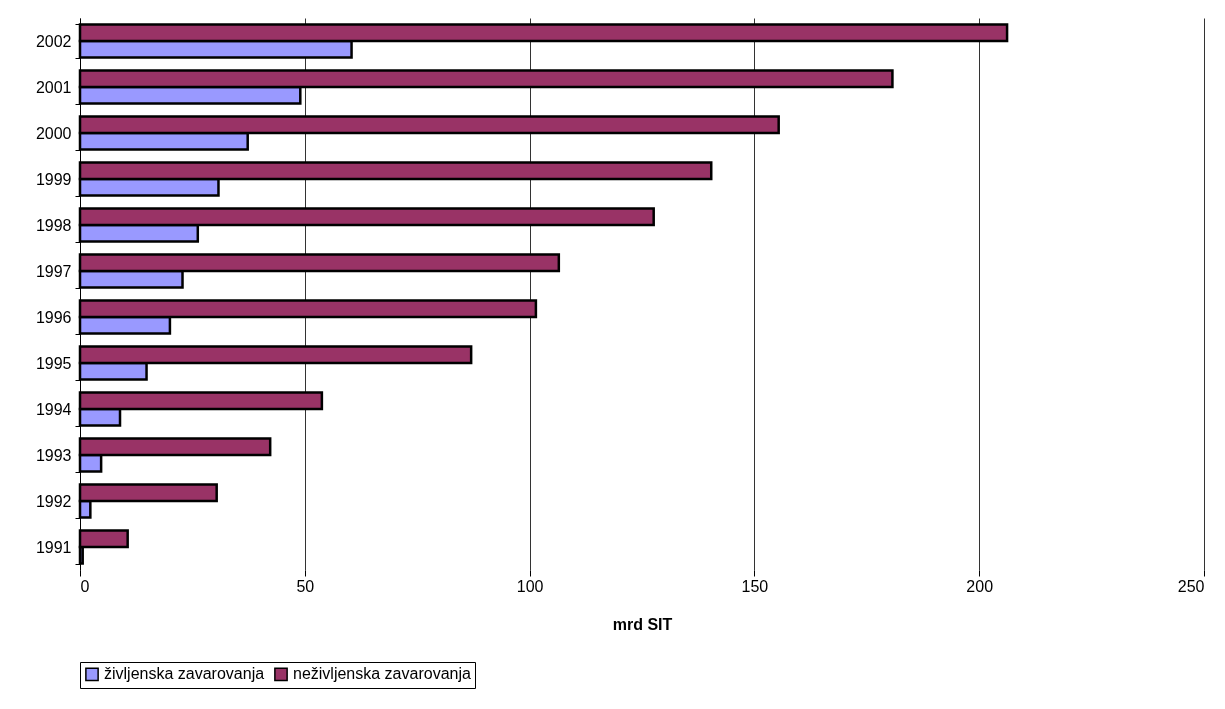  Describe the element at coordinates (382, 674) in the screenshot. I see `legend-label: neživljenska zavarovanja` at that location.